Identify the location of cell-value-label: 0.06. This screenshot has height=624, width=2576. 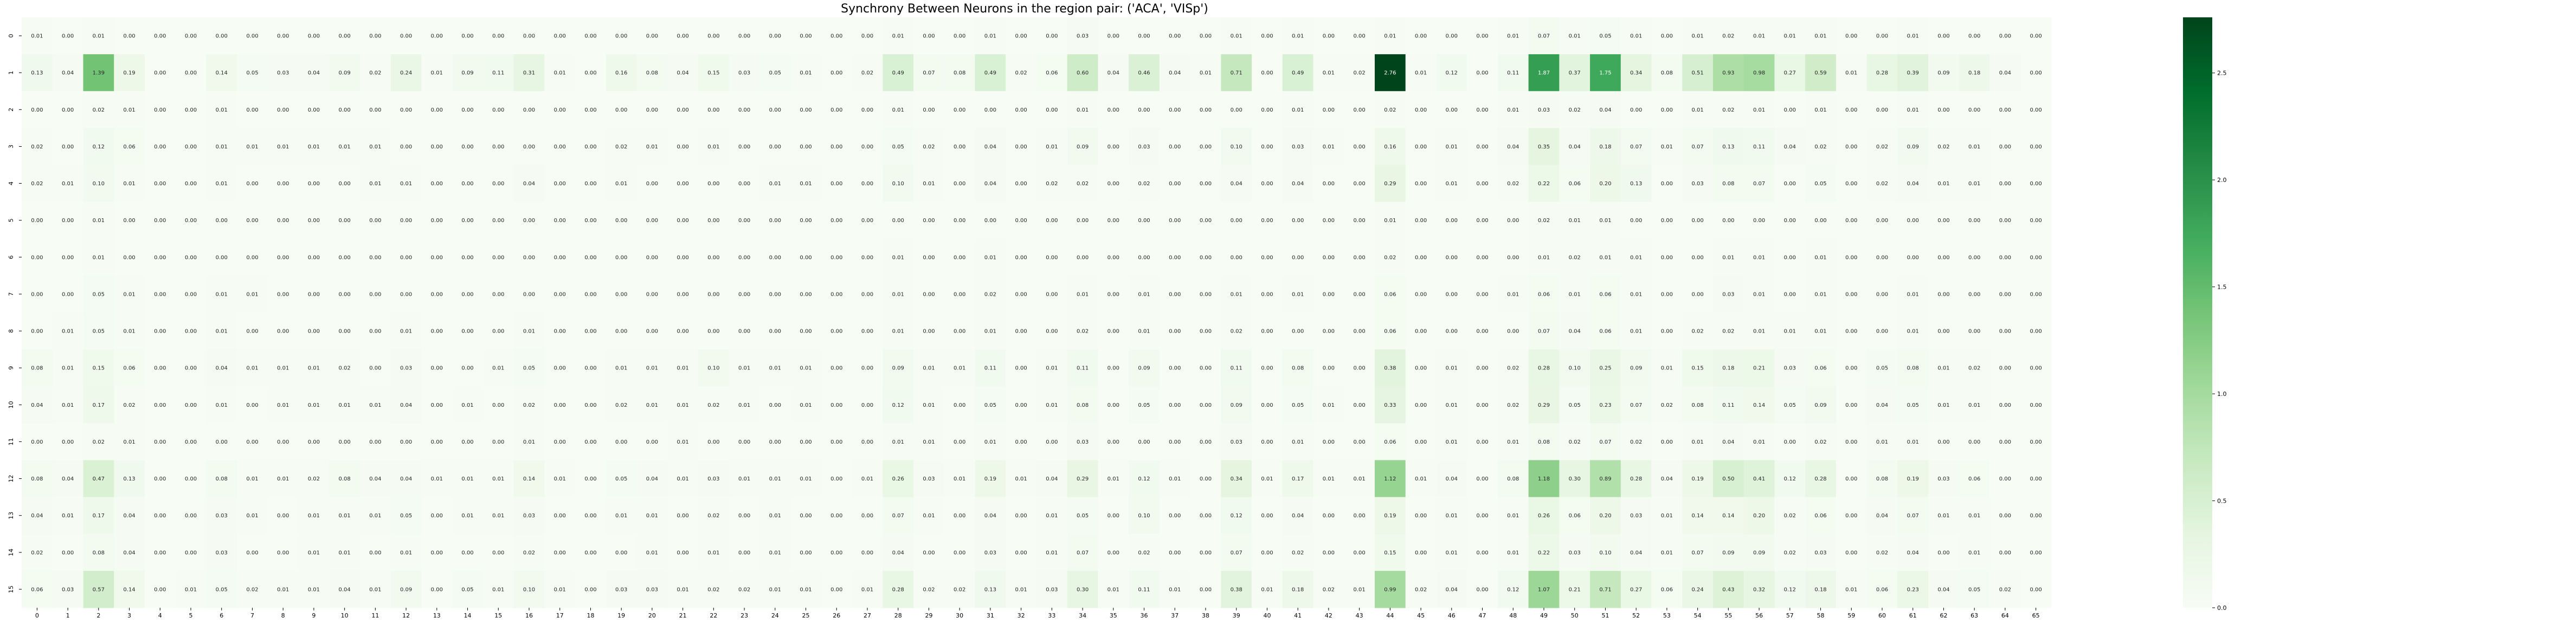
(1820, 369).